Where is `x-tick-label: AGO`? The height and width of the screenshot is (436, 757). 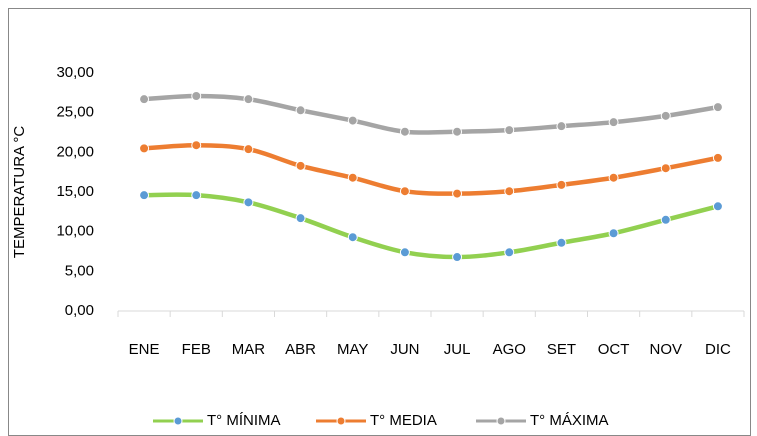
x-tick-label: AGO is located at coordinates (509, 349).